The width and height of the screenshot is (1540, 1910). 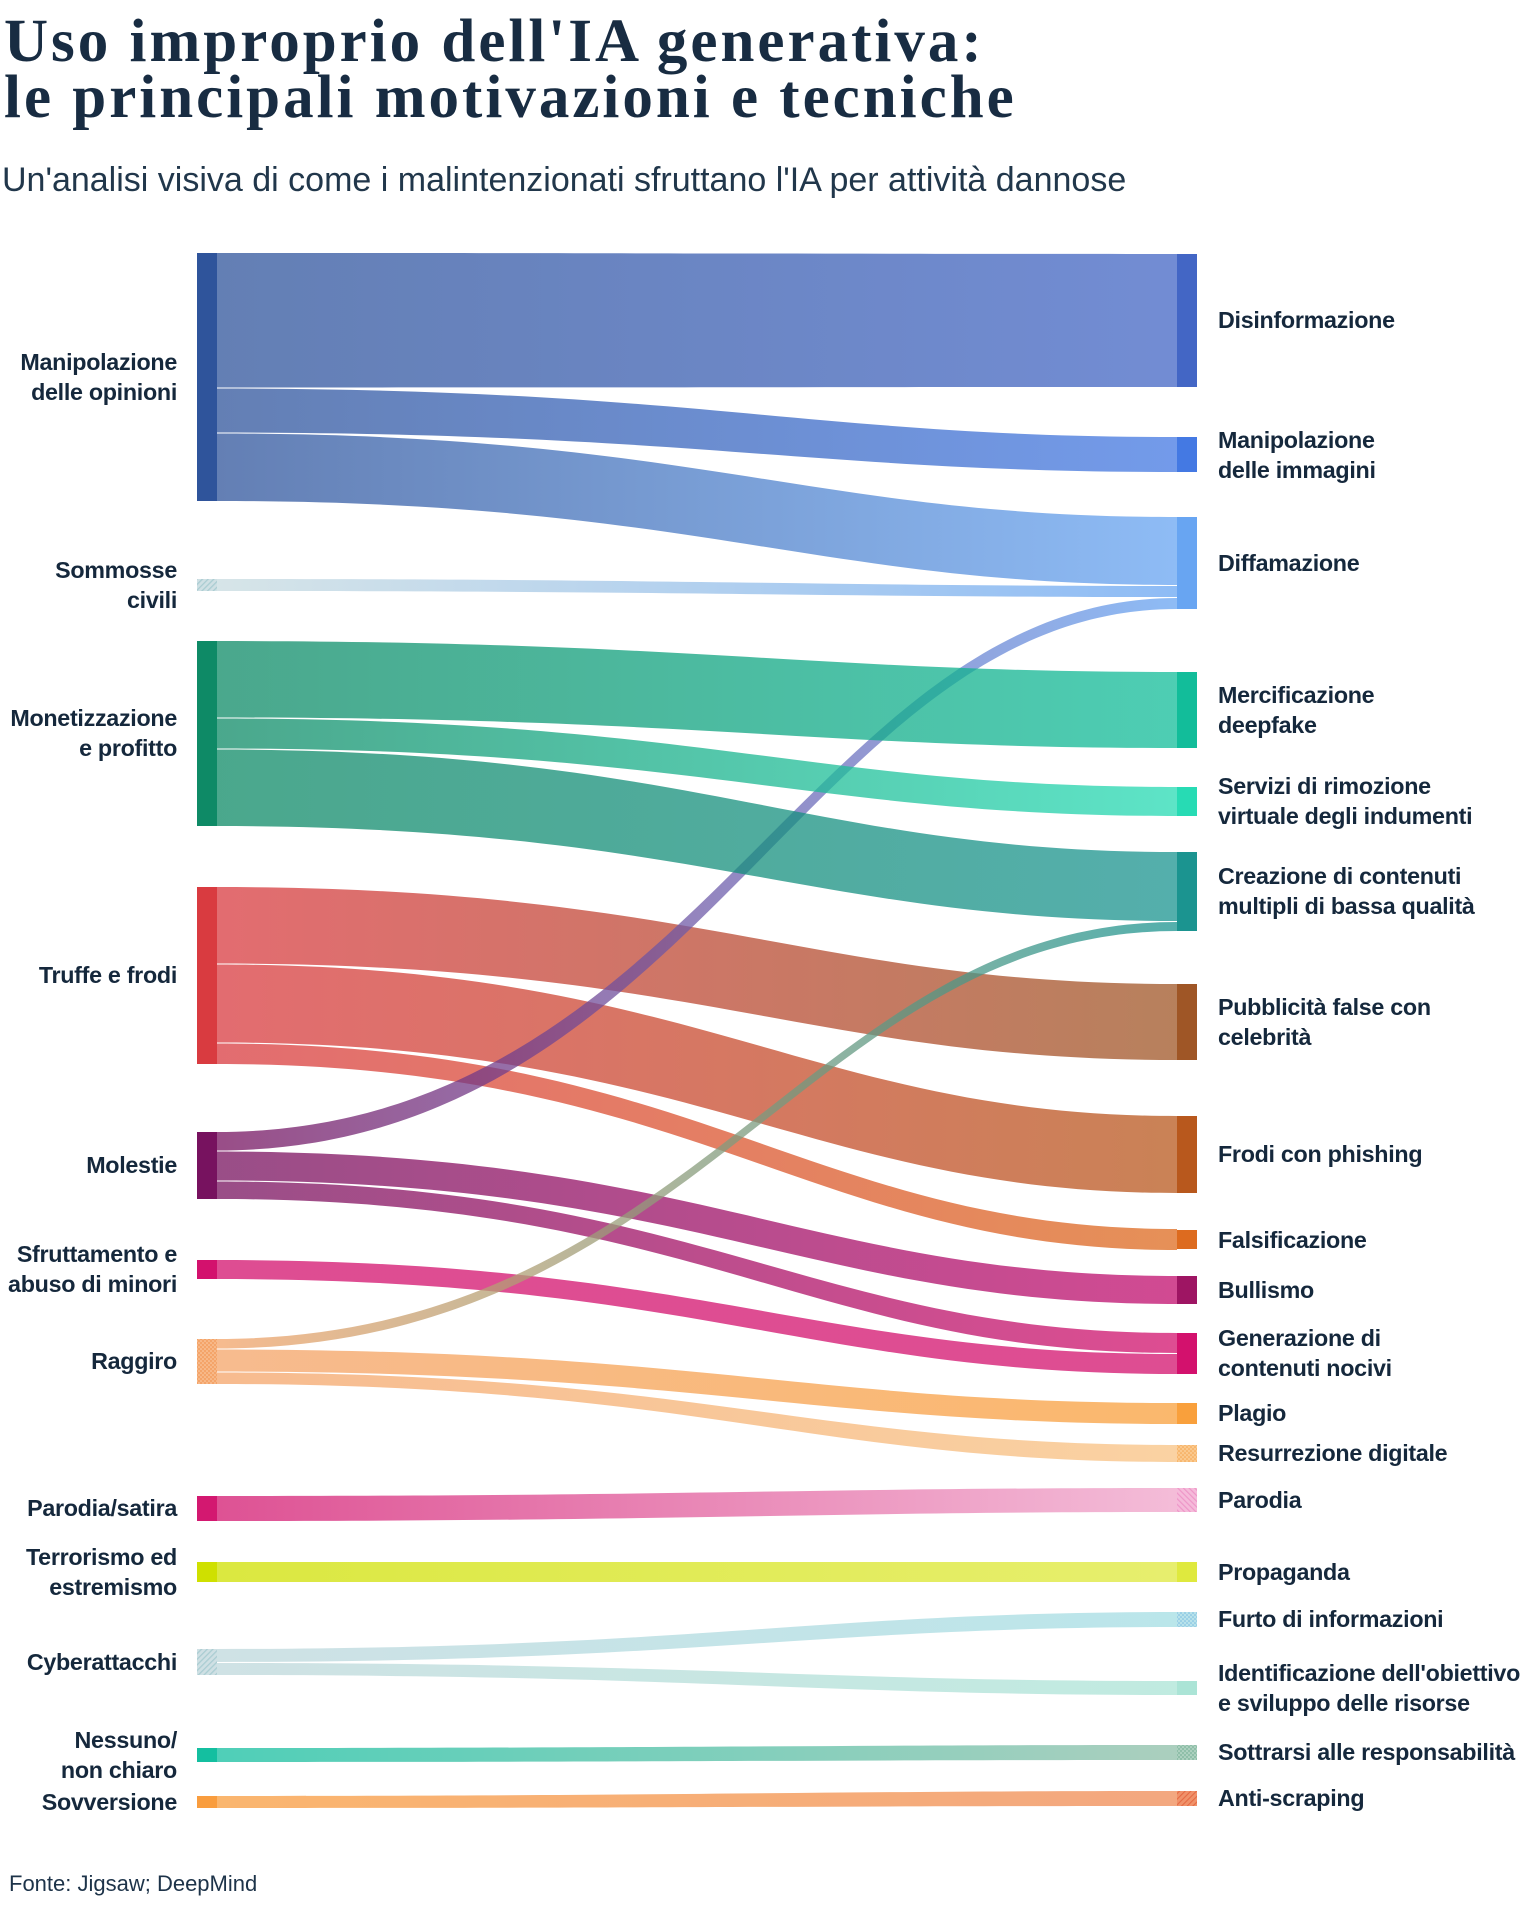 What do you see at coordinates (1305, 1368) in the screenshot?
I see `svg-text: contenuti nocivi` at bounding box center [1305, 1368].